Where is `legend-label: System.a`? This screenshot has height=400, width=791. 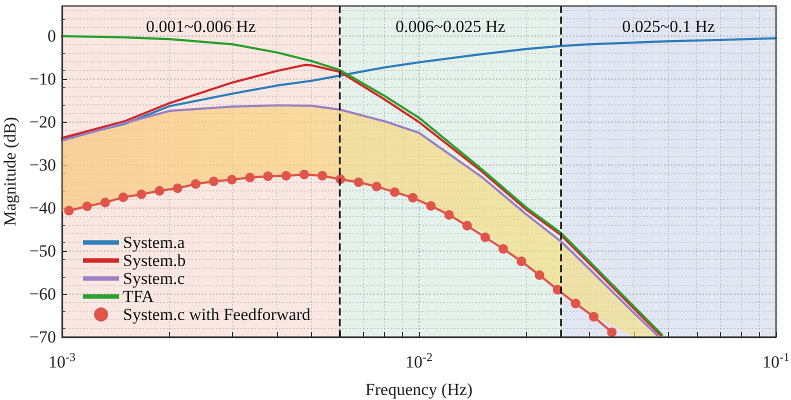 legend-label: System.a is located at coordinates (154, 242).